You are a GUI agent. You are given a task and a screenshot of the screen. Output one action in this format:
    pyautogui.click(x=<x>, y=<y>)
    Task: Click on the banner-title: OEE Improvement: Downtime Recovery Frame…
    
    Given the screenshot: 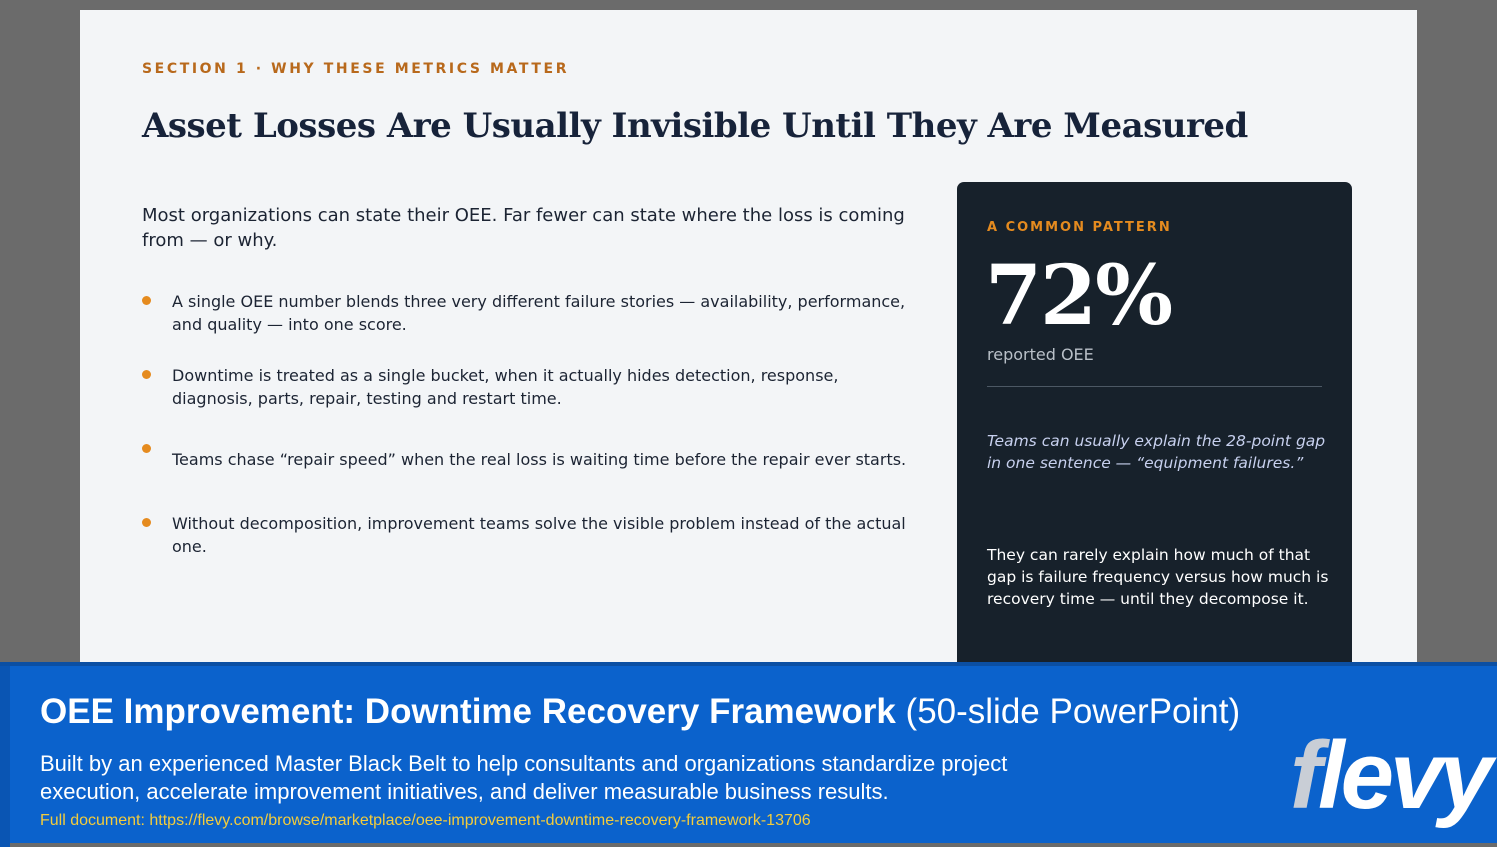 What is the action you would take?
    pyautogui.click(x=640, y=712)
    